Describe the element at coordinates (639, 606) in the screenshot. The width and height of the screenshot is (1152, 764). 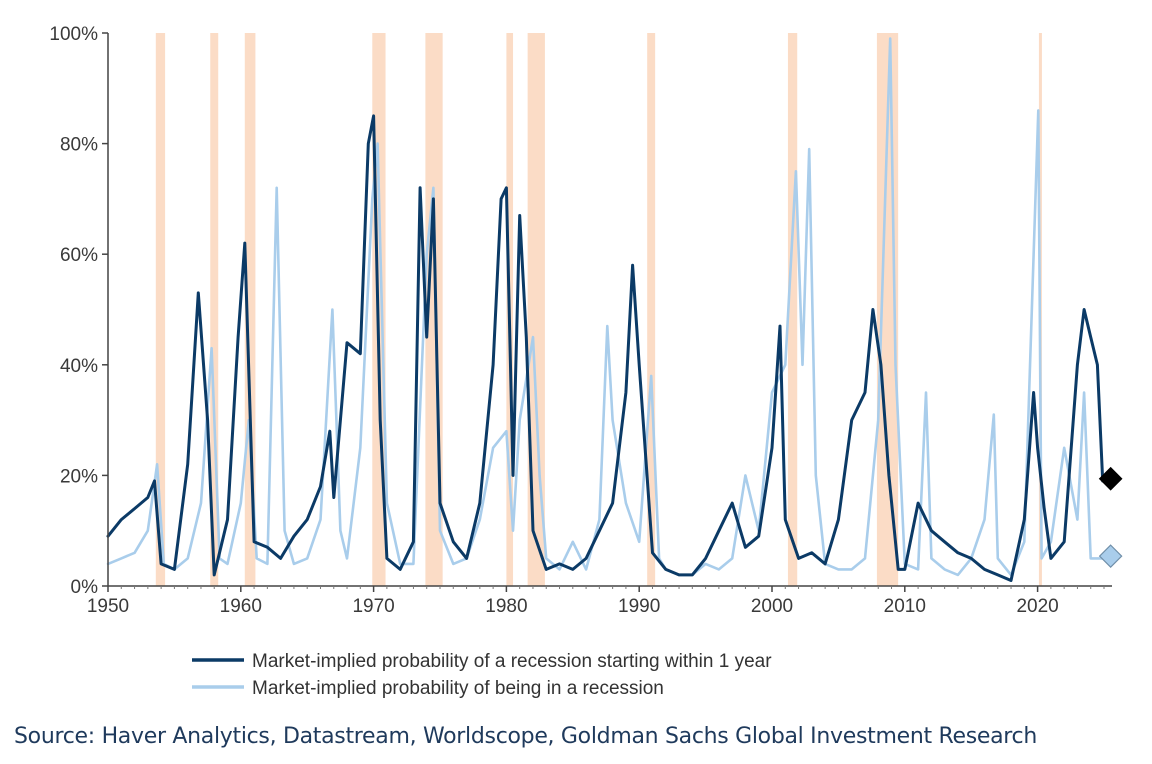
I see `x-tick-label: 1990` at that location.